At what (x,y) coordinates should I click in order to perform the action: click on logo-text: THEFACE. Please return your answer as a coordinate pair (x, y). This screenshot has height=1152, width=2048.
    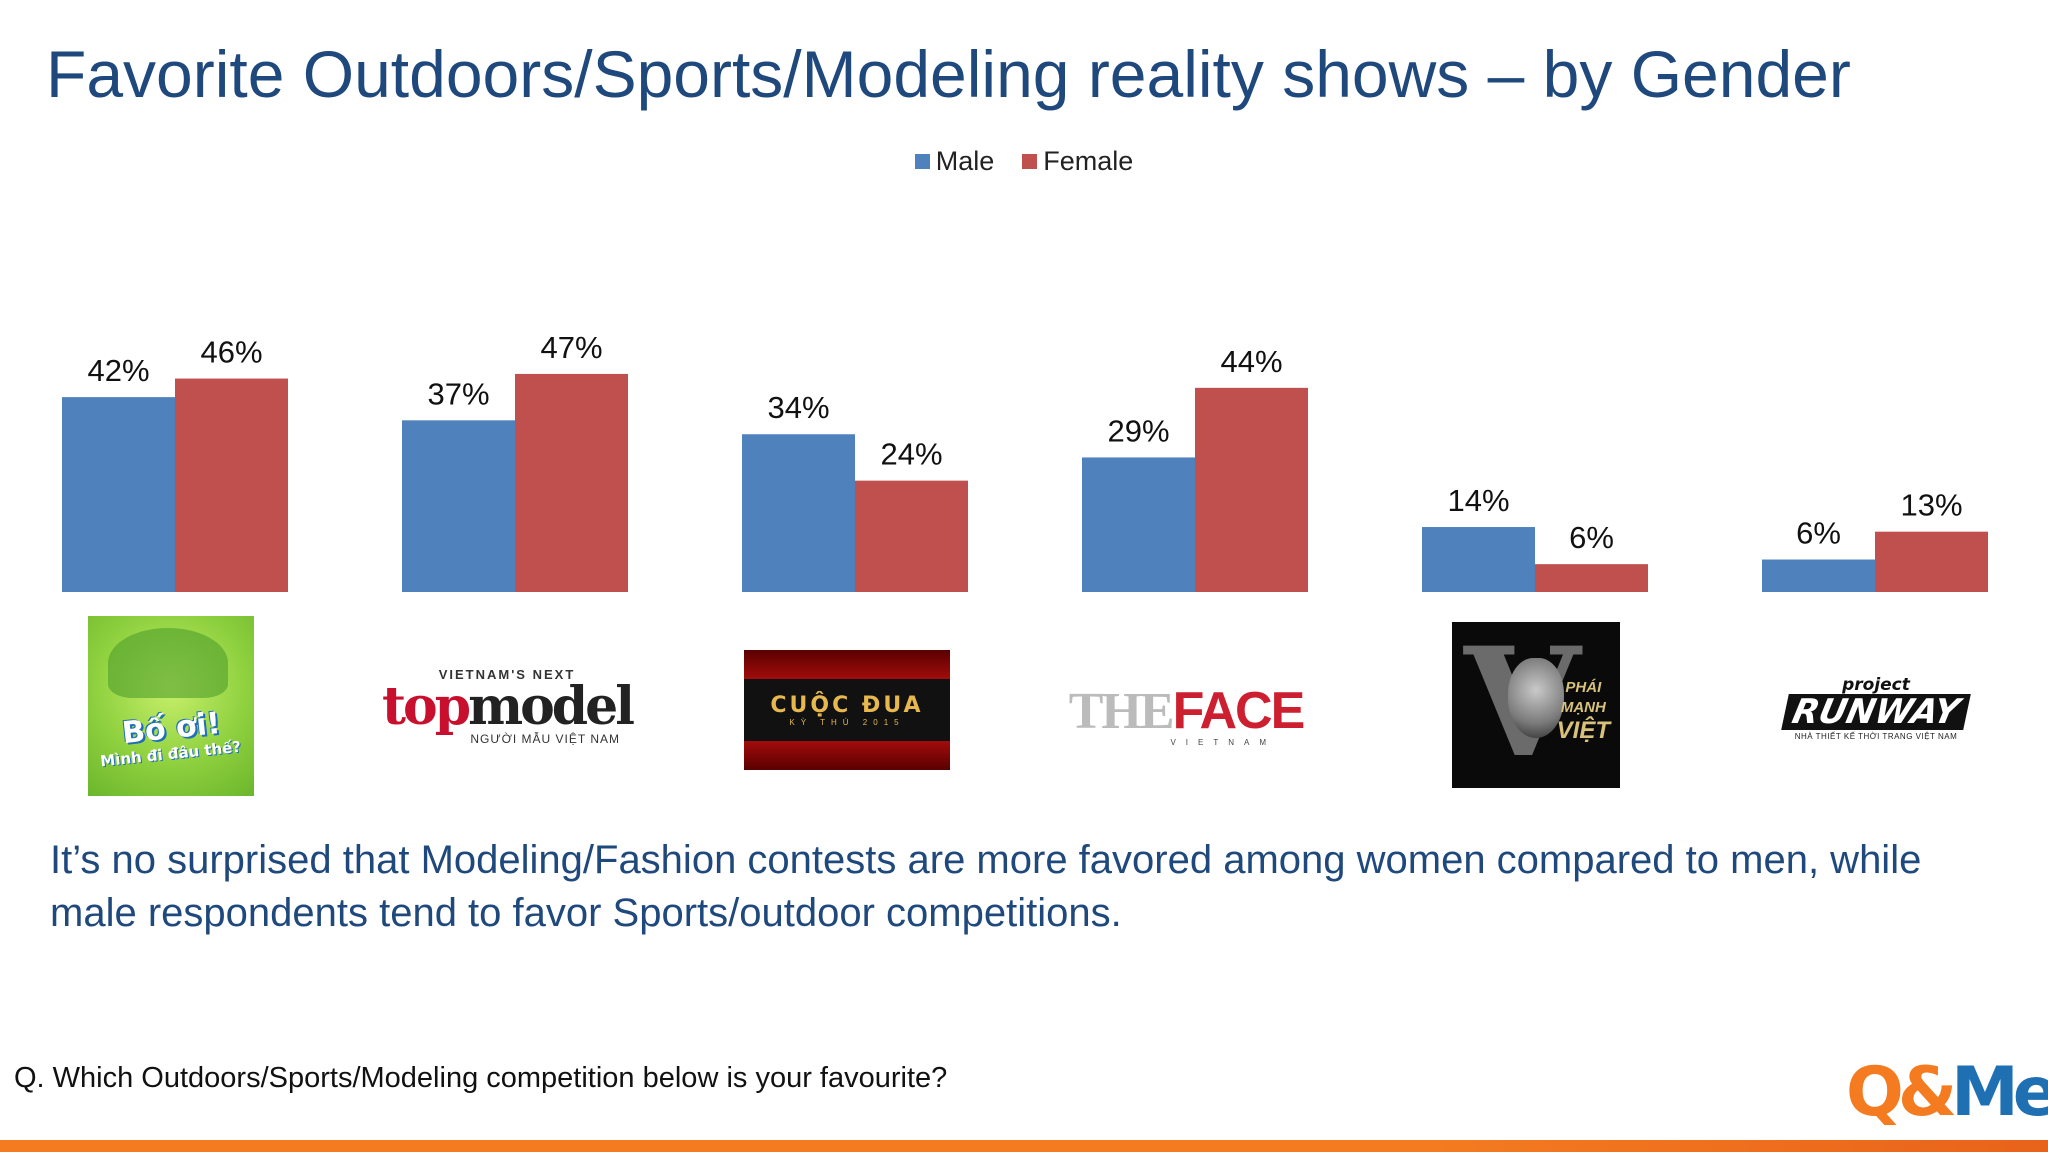
    Looking at the image, I should click on (1187, 711).